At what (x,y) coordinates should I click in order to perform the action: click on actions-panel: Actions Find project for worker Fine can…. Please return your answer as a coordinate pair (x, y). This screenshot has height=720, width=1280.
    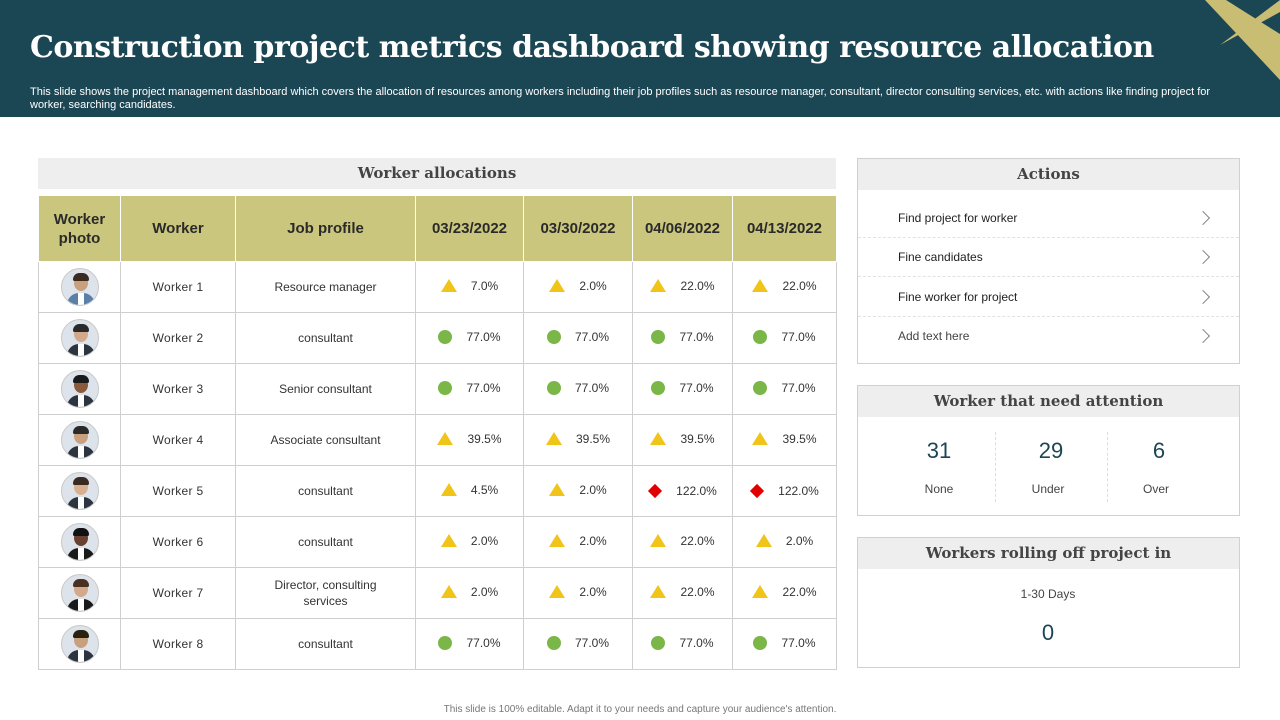
    Looking at the image, I should click on (1048, 261).